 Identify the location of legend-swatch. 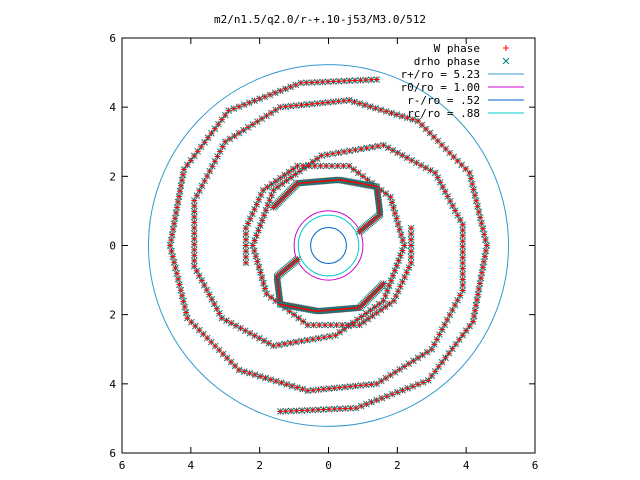
(506, 61).